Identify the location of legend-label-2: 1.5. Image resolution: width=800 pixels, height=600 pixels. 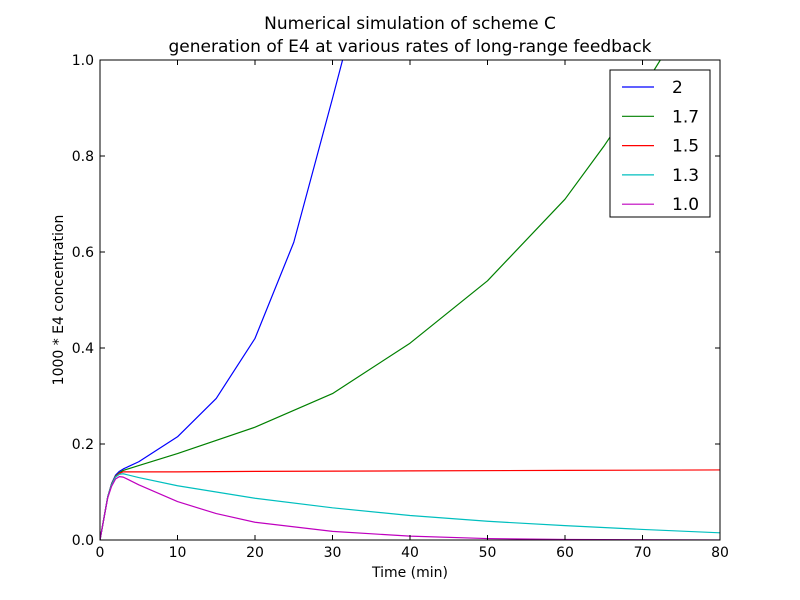
(685, 147).